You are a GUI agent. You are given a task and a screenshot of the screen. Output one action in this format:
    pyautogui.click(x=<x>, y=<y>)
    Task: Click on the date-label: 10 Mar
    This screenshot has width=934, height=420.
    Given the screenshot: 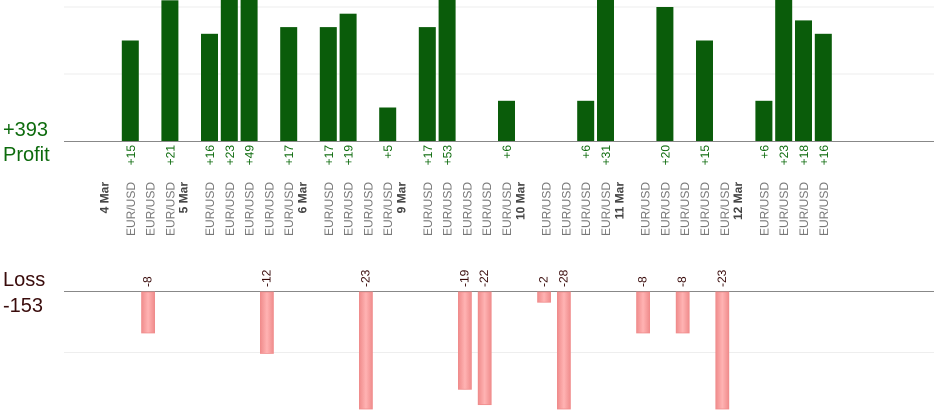 What is the action you would take?
    pyautogui.click(x=520, y=201)
    